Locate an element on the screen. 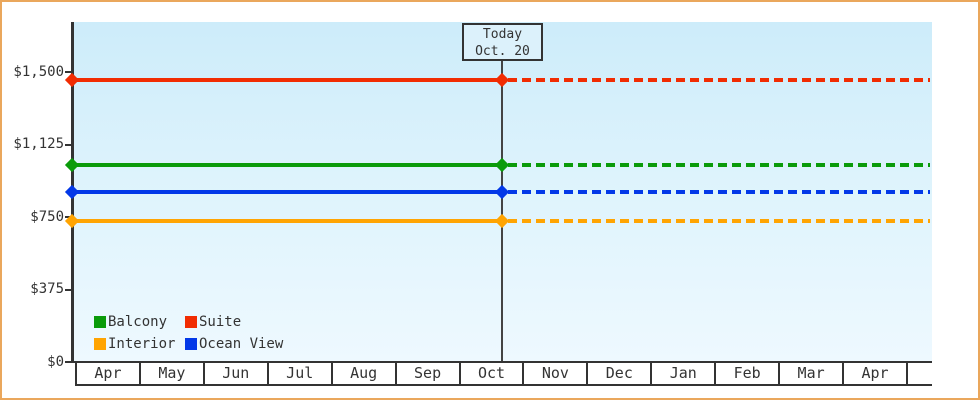 This screenshot has width=980, height=400. legend-item-suite: Suite is located at coordinates (234, 322).